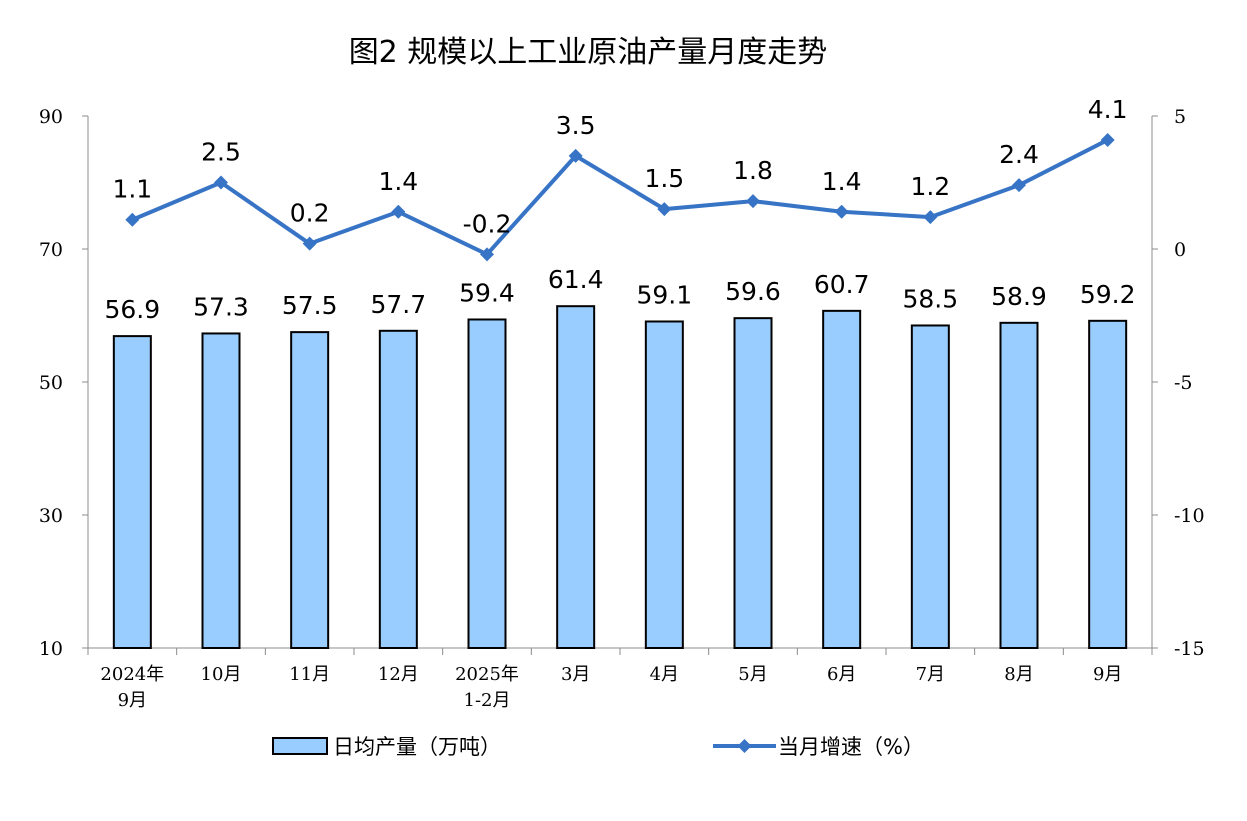  Describe the element at coordinates (487, 674) in the screenshot. I see `x-tick-label: 2025年` at that location.